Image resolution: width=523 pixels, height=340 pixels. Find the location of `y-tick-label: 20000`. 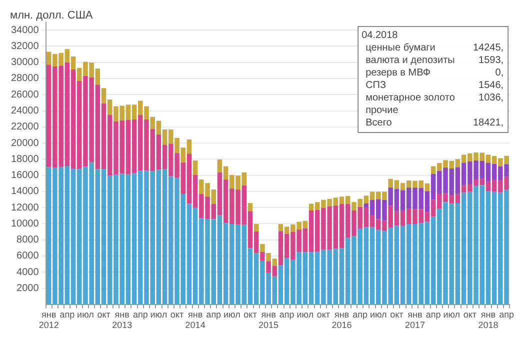

y-tick-label: 20000 is located at coordinates (25, 143).